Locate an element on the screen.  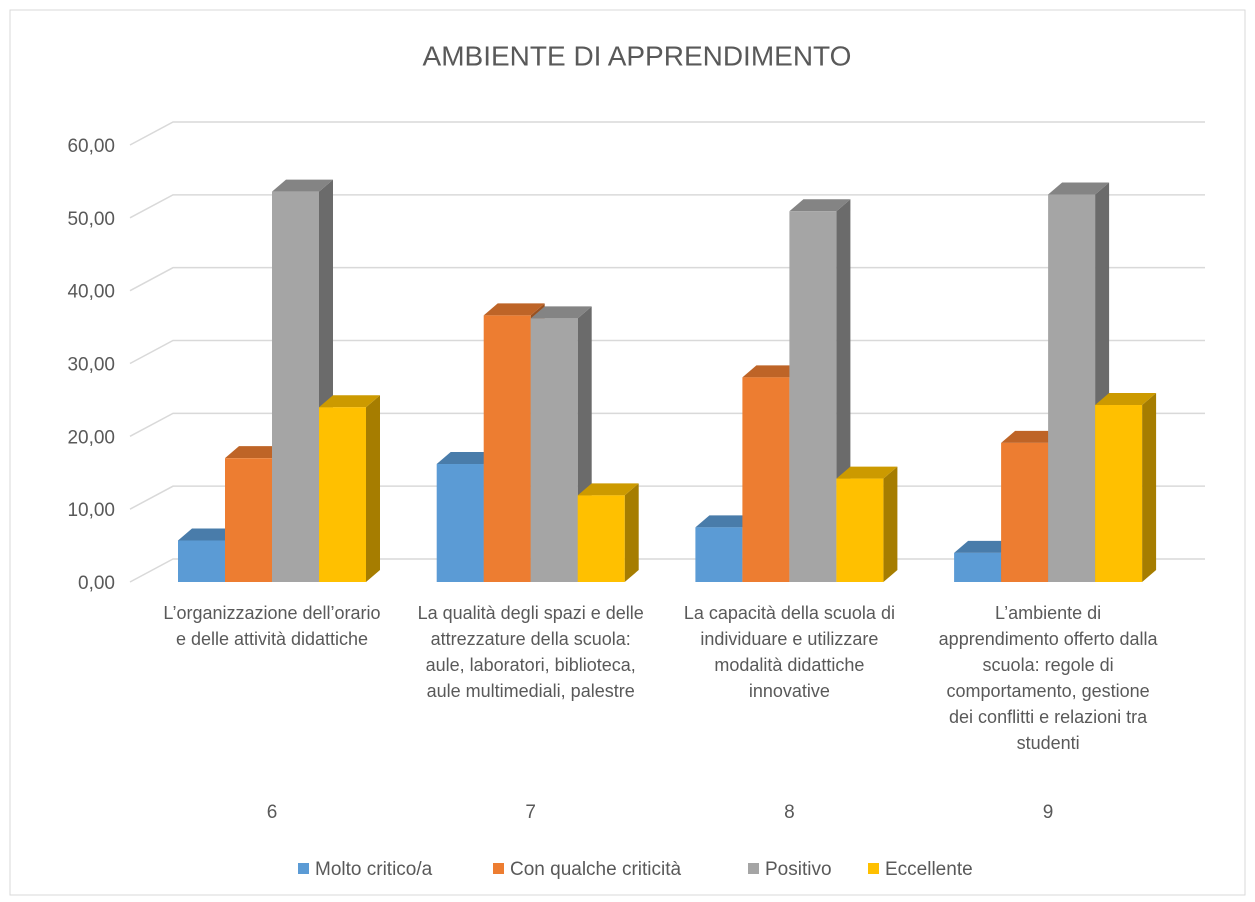
x-group-label: 9 is located at coordinates (1048, 812).